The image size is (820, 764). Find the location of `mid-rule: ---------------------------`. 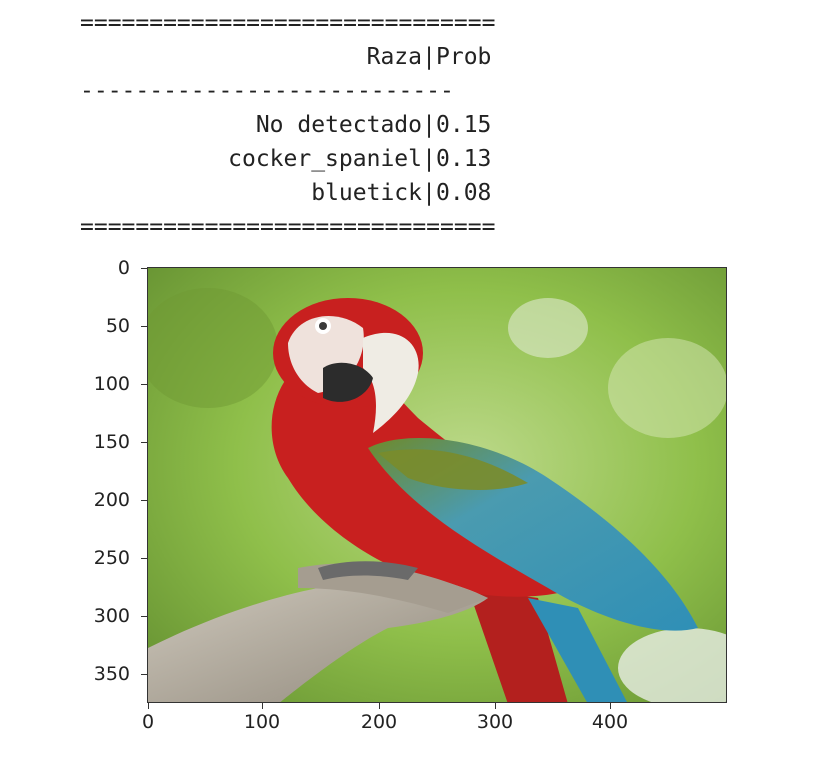

mid-rule: --------------------------- is located at coordinates (267, 91).